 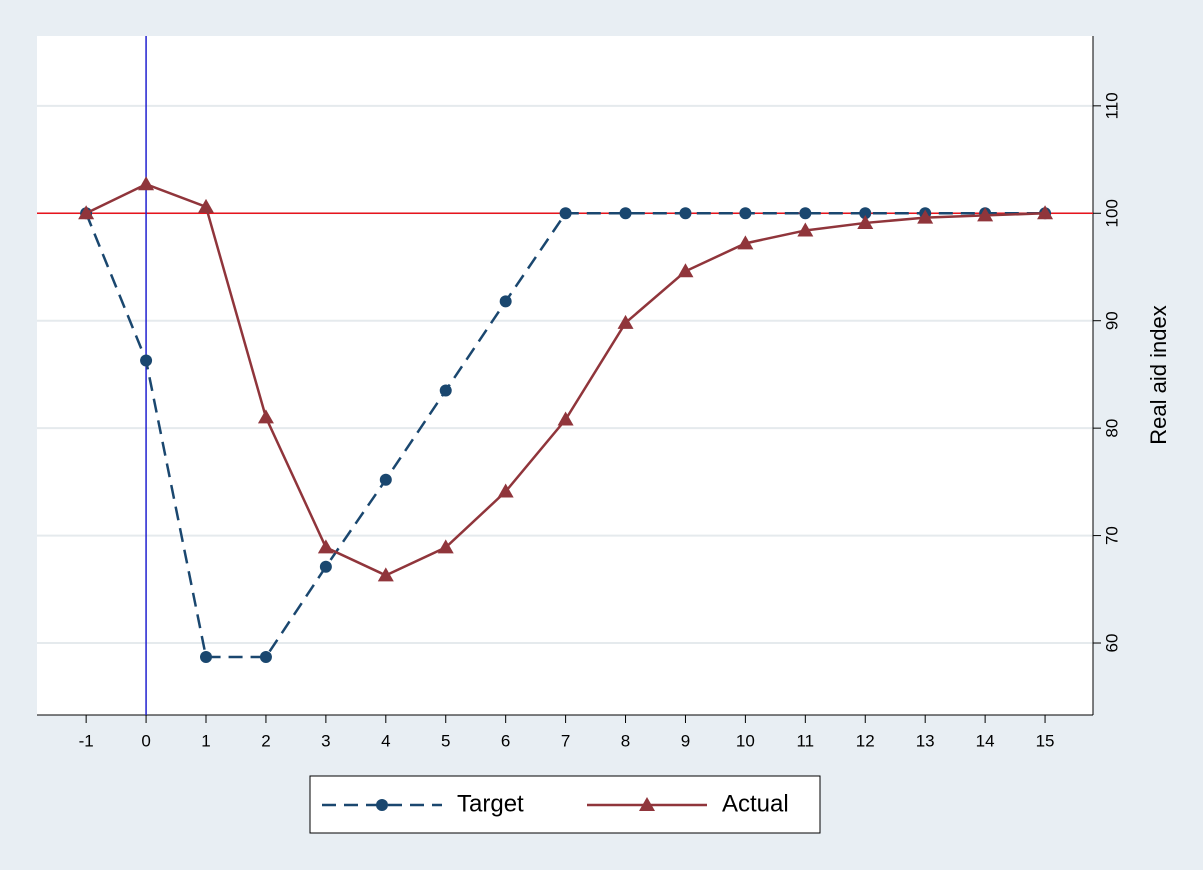 I want to click on y-tick-label: 70, so click(x=1111, y=535).